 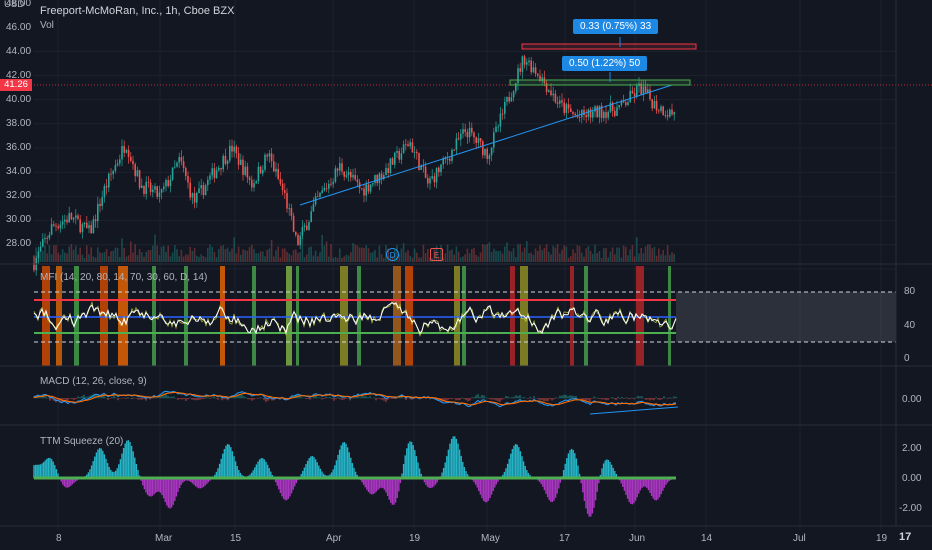 What do you see at coordinates (82, 441) in the screenshot?
I see `squeeze-legend: TTM Squeeze (20)` at bounding box center [82, 441].